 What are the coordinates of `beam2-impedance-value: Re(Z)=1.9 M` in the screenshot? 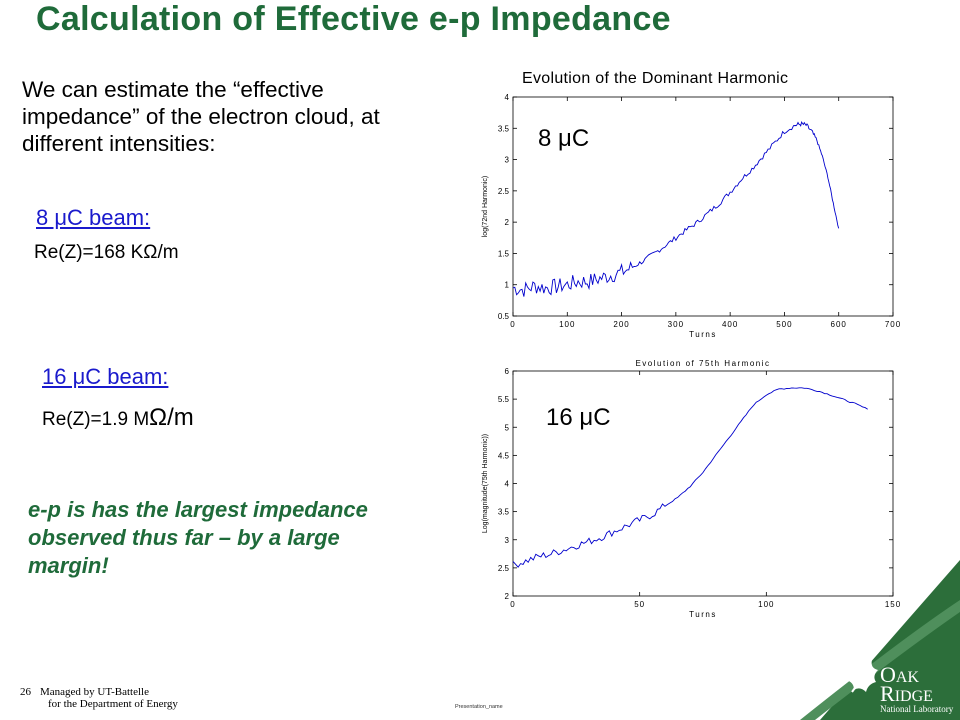 It's located at (96, 419).